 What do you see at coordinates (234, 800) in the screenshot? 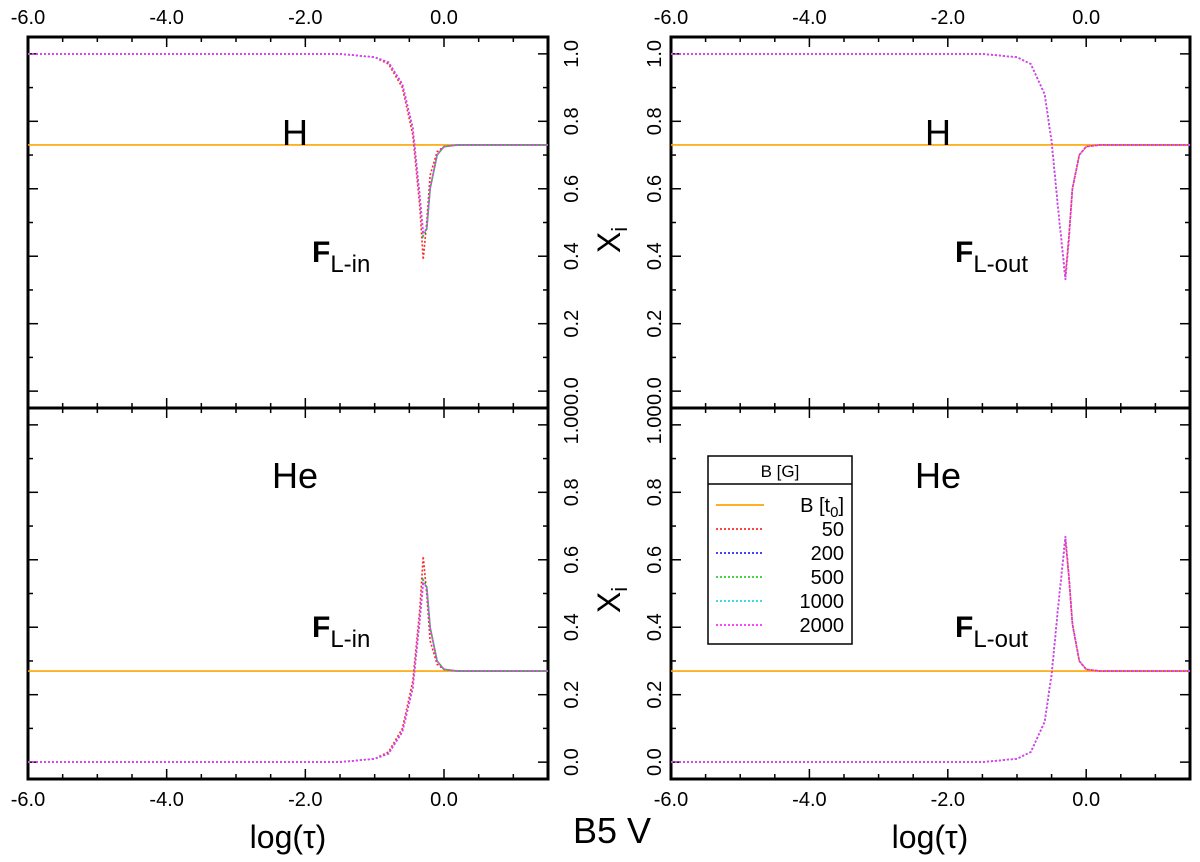
I see `bottom-x-tick-labels-left: -6.0 -4.0 -2.0 0.0` at bounding box center [234, 800].